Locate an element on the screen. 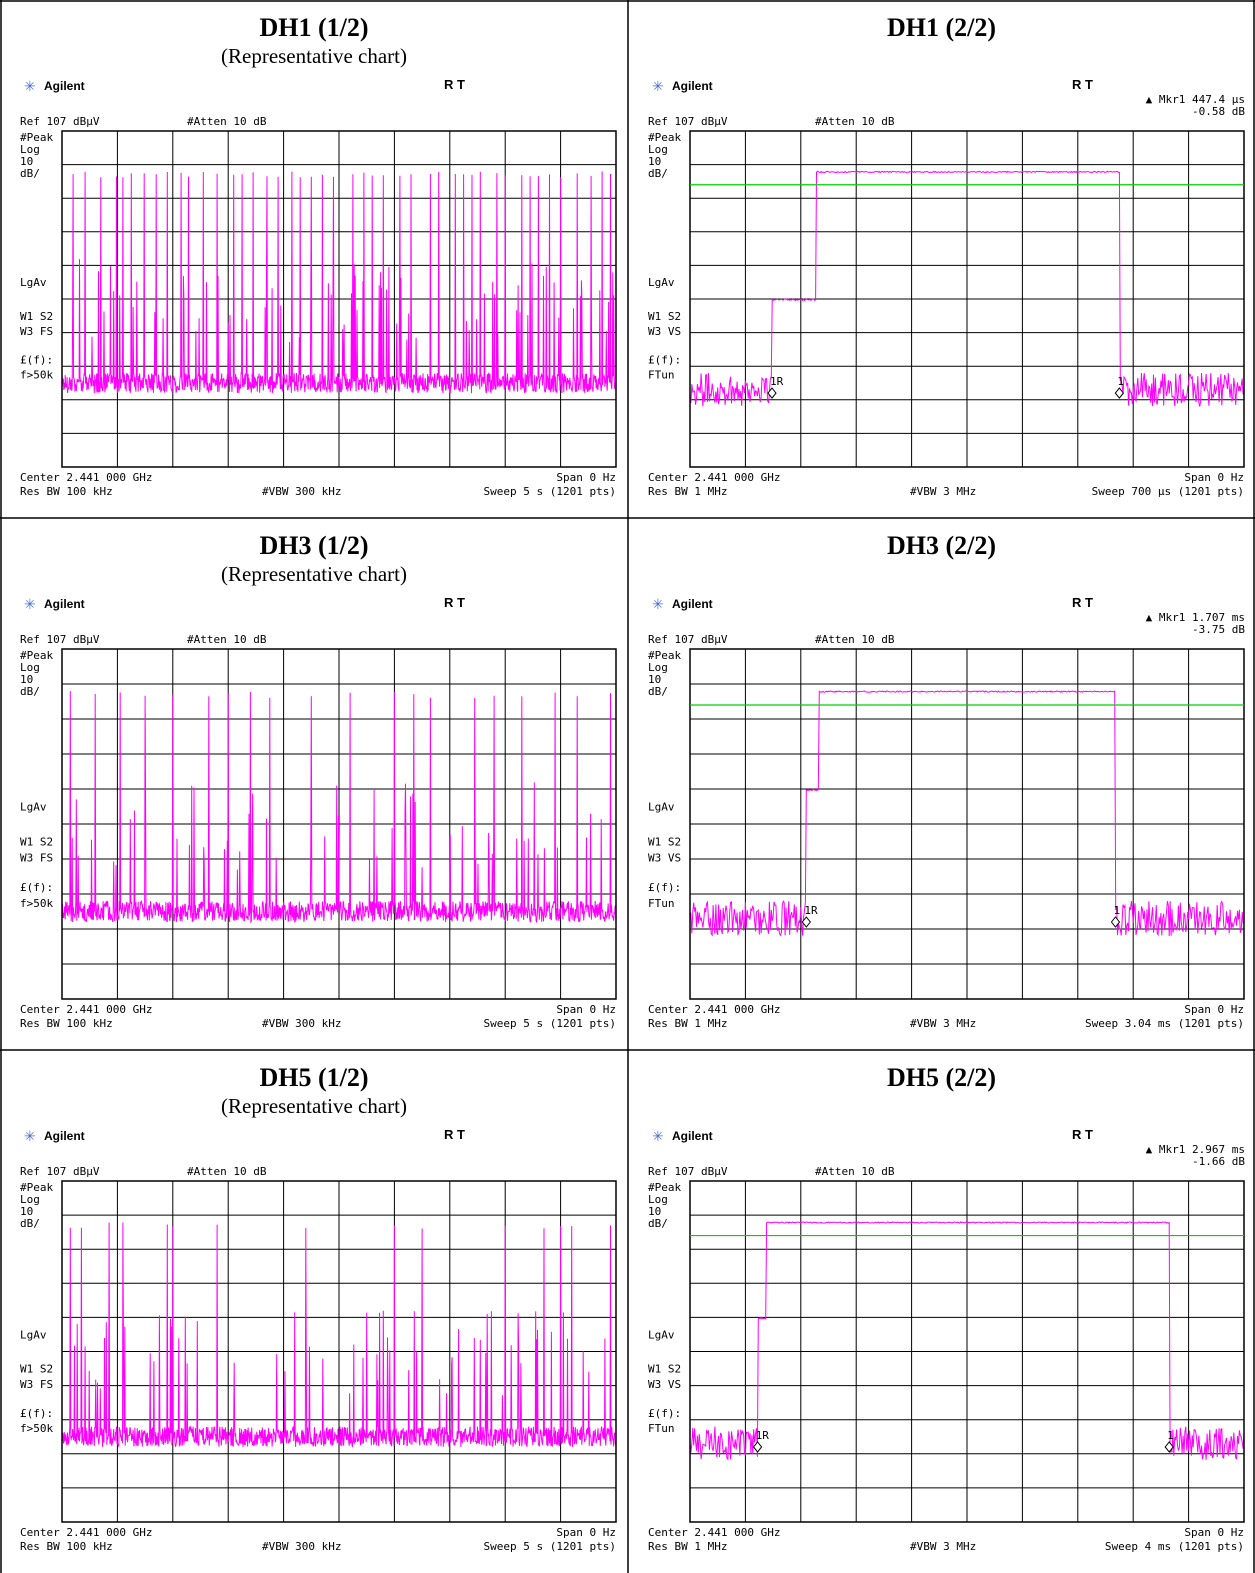 This screenshot has height=1573, width=1255. panel-title: DH3 (2/2) is located at coordinates (941, 545).